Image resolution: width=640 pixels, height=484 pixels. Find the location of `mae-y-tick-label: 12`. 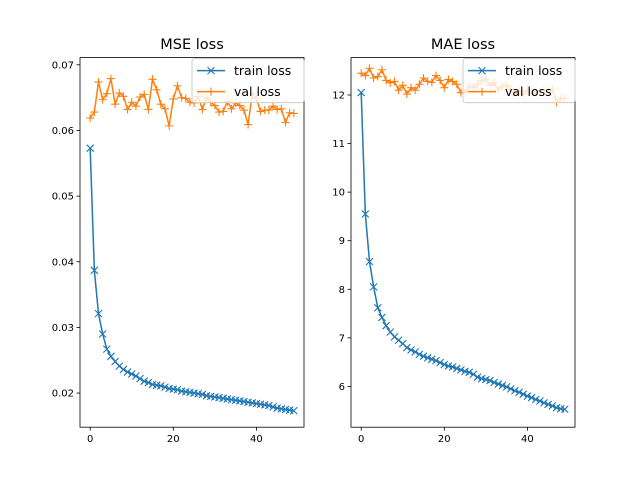

mae-y-tick-label: 12 is located at coordinates (338, 95).